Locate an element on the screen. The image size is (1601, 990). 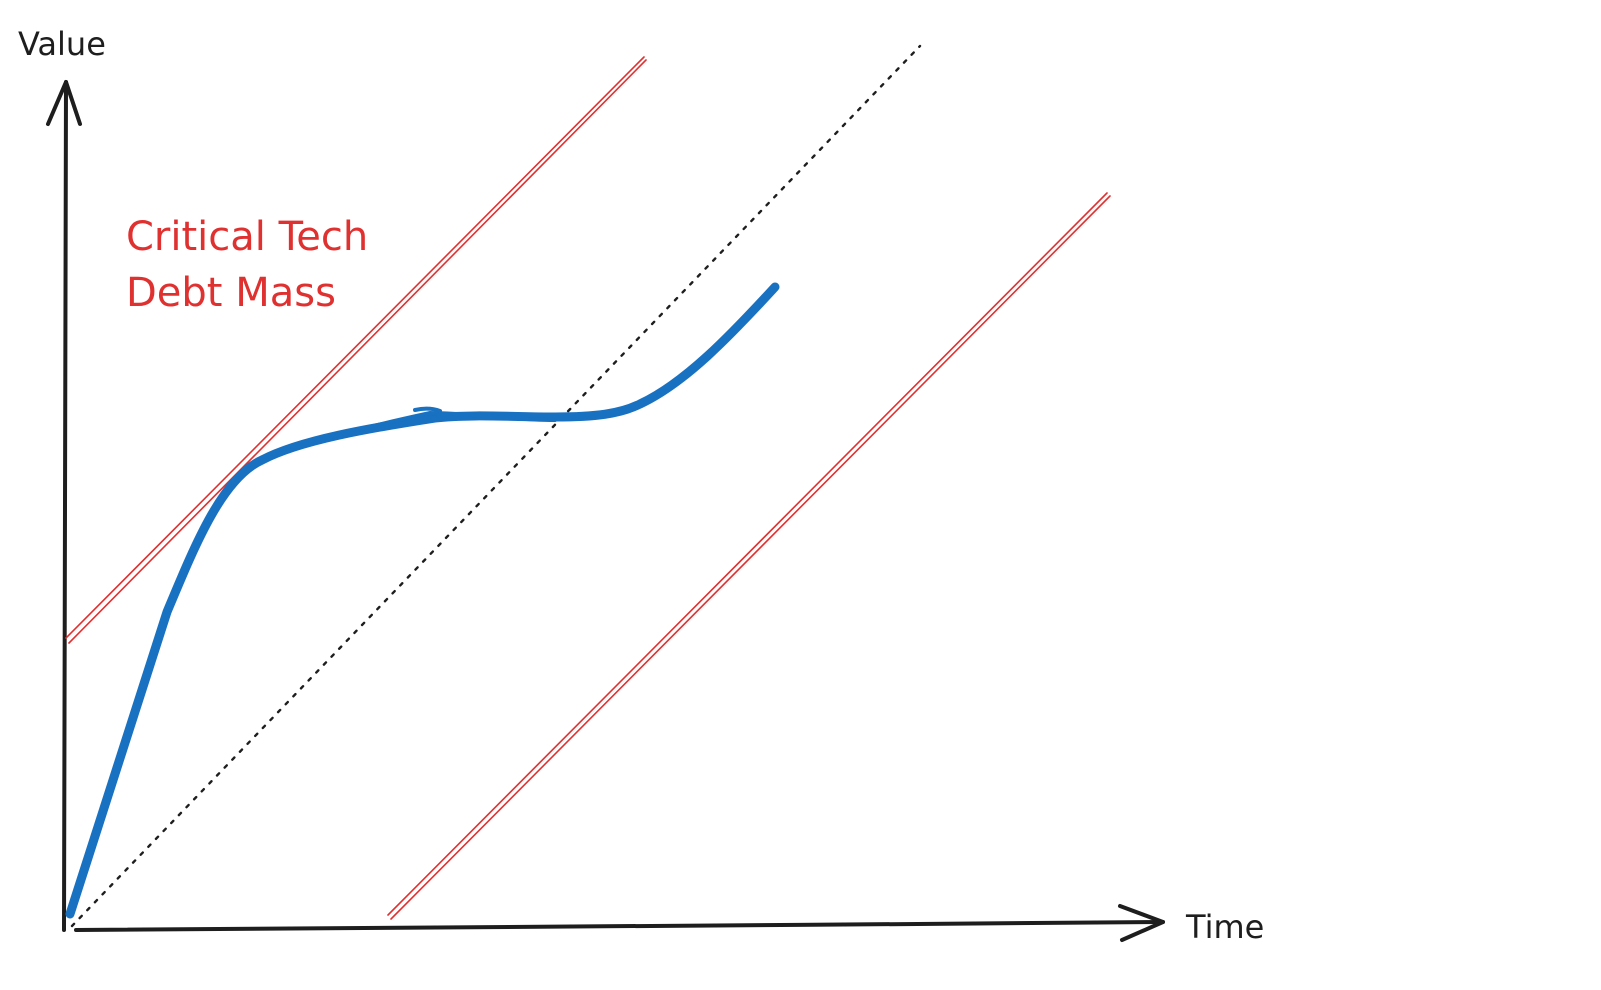
annotation-line-1: Critical Tech is located at coordinates (247, 237).